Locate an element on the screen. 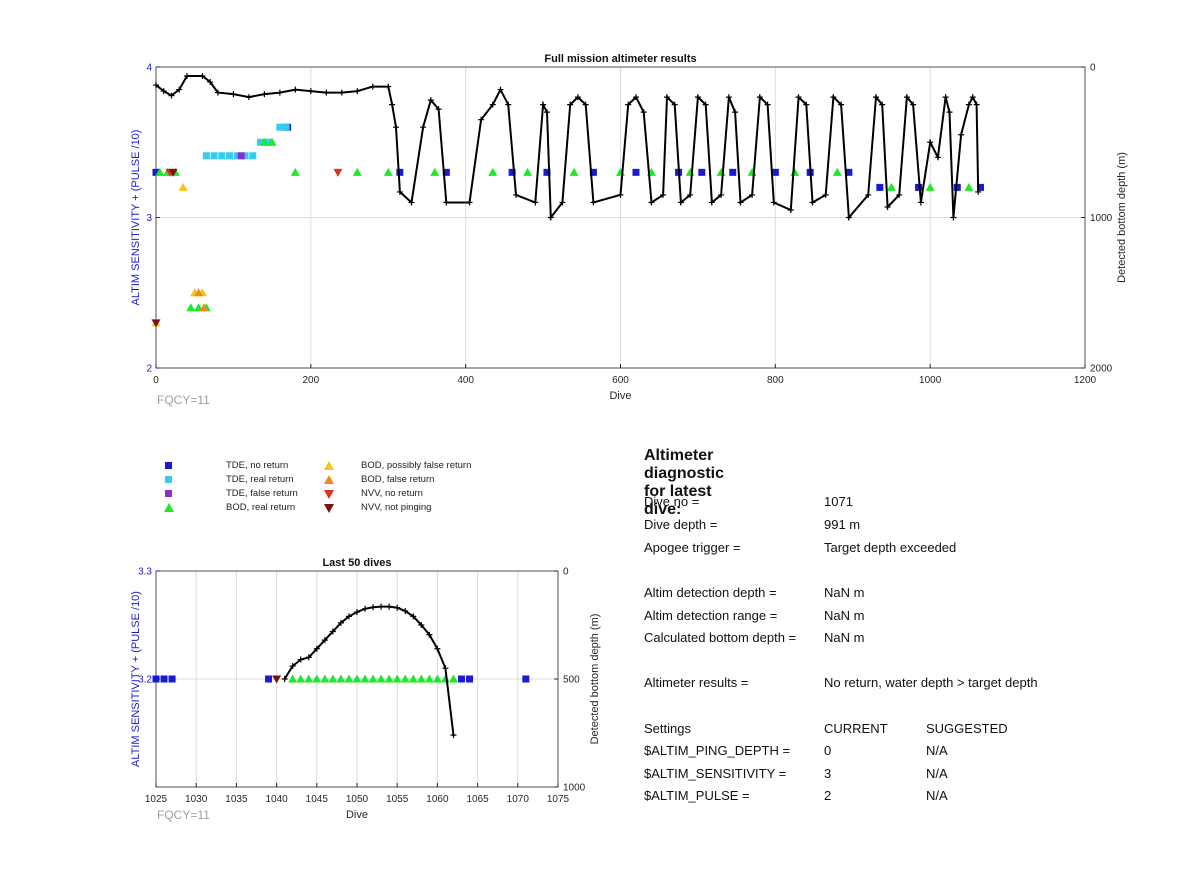  legend-label: BOD, real return is located at coordinates (261, 507).